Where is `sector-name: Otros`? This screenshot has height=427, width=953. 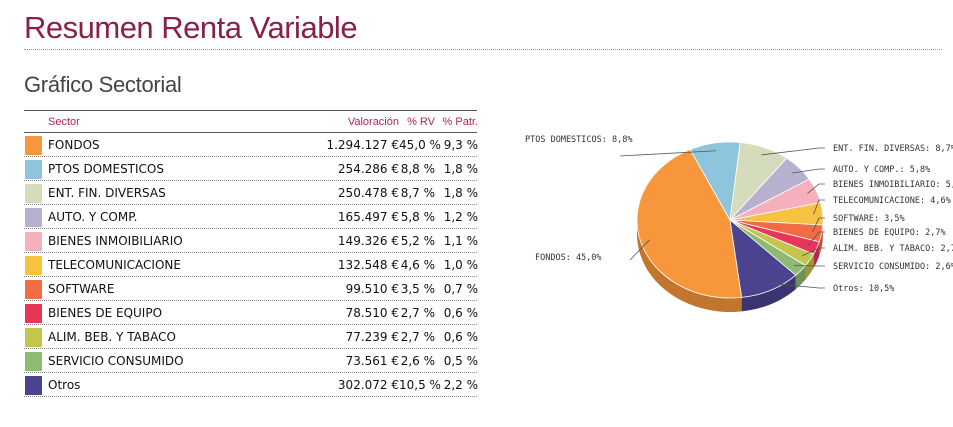 sector-name: Otros is located at coordinates (64, 385).